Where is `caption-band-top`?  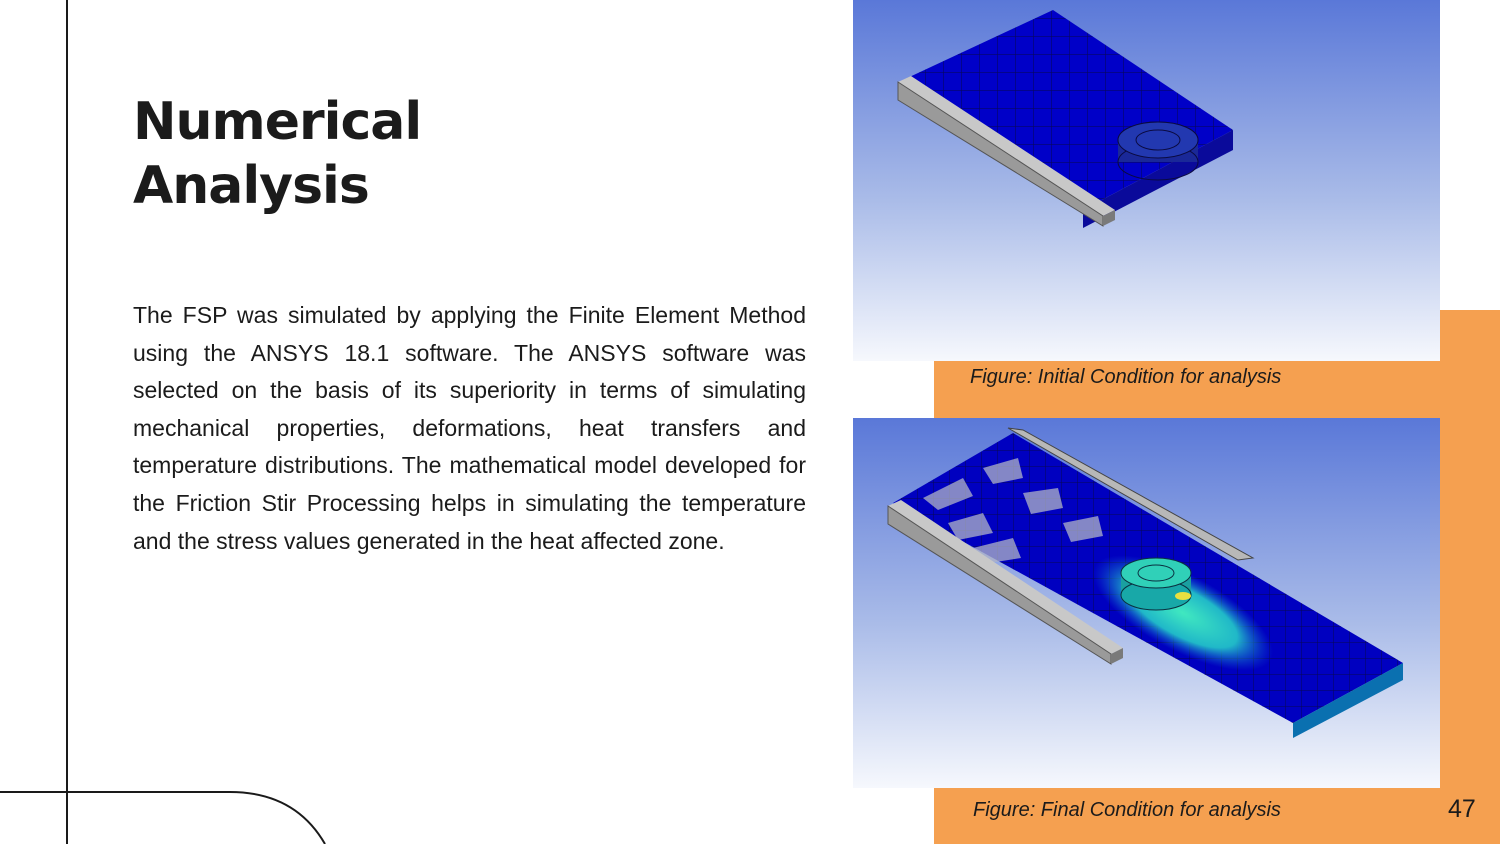
caption-band-top is located at coordinates (1187, 388).